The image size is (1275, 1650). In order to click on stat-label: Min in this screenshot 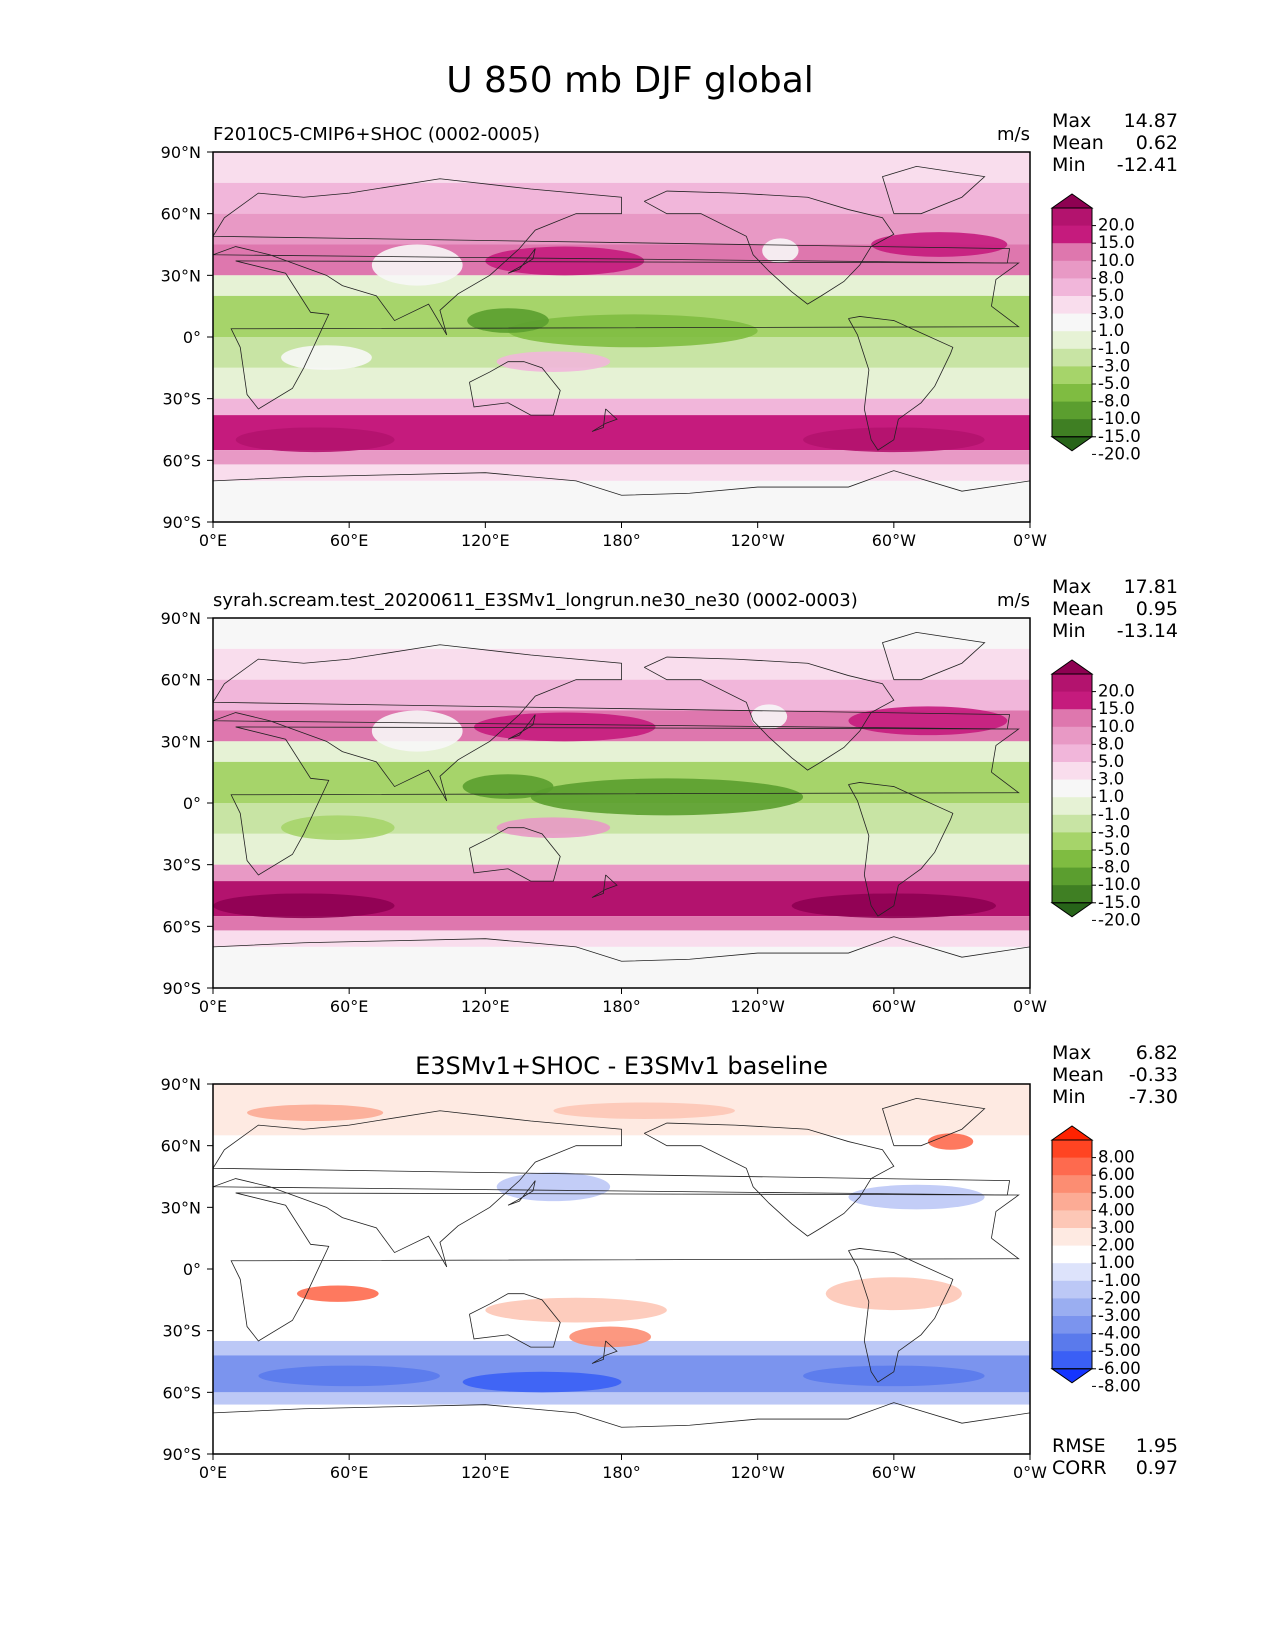, I will do `click(1069, 1097)`.